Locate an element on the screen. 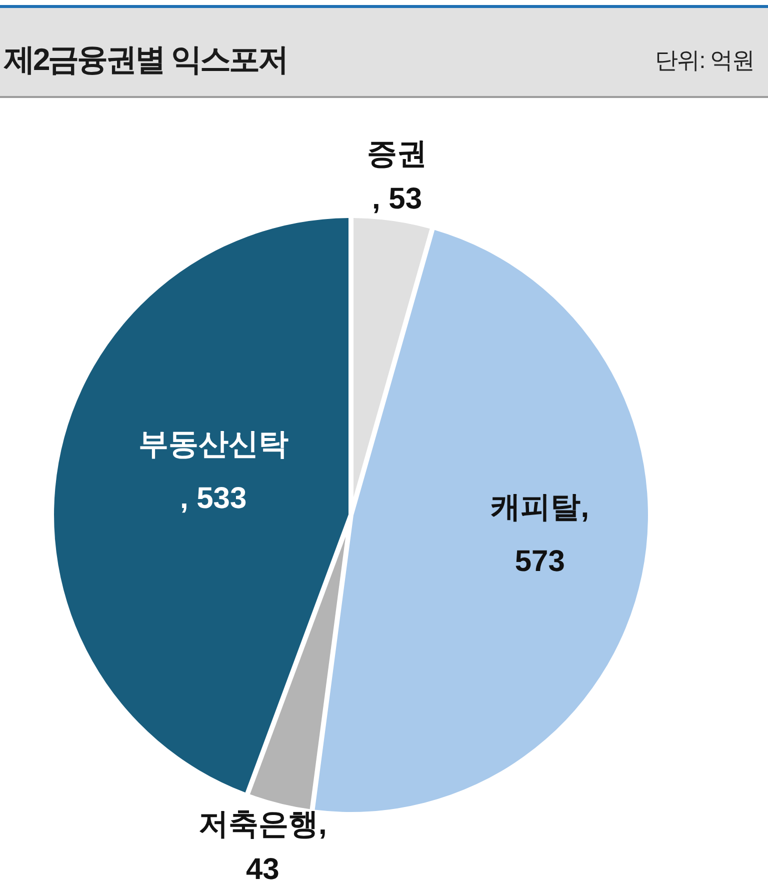 This screenshot has height=896, width=768. data-label: 캐피탈, 573 is located at coordinates (540, 534).